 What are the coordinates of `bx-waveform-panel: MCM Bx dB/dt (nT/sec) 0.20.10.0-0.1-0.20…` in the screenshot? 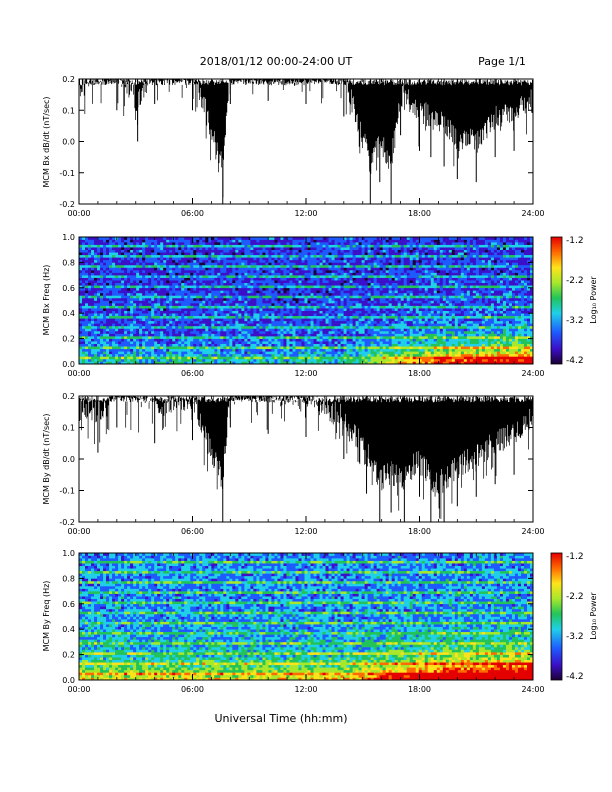 It's located at (293, 146).